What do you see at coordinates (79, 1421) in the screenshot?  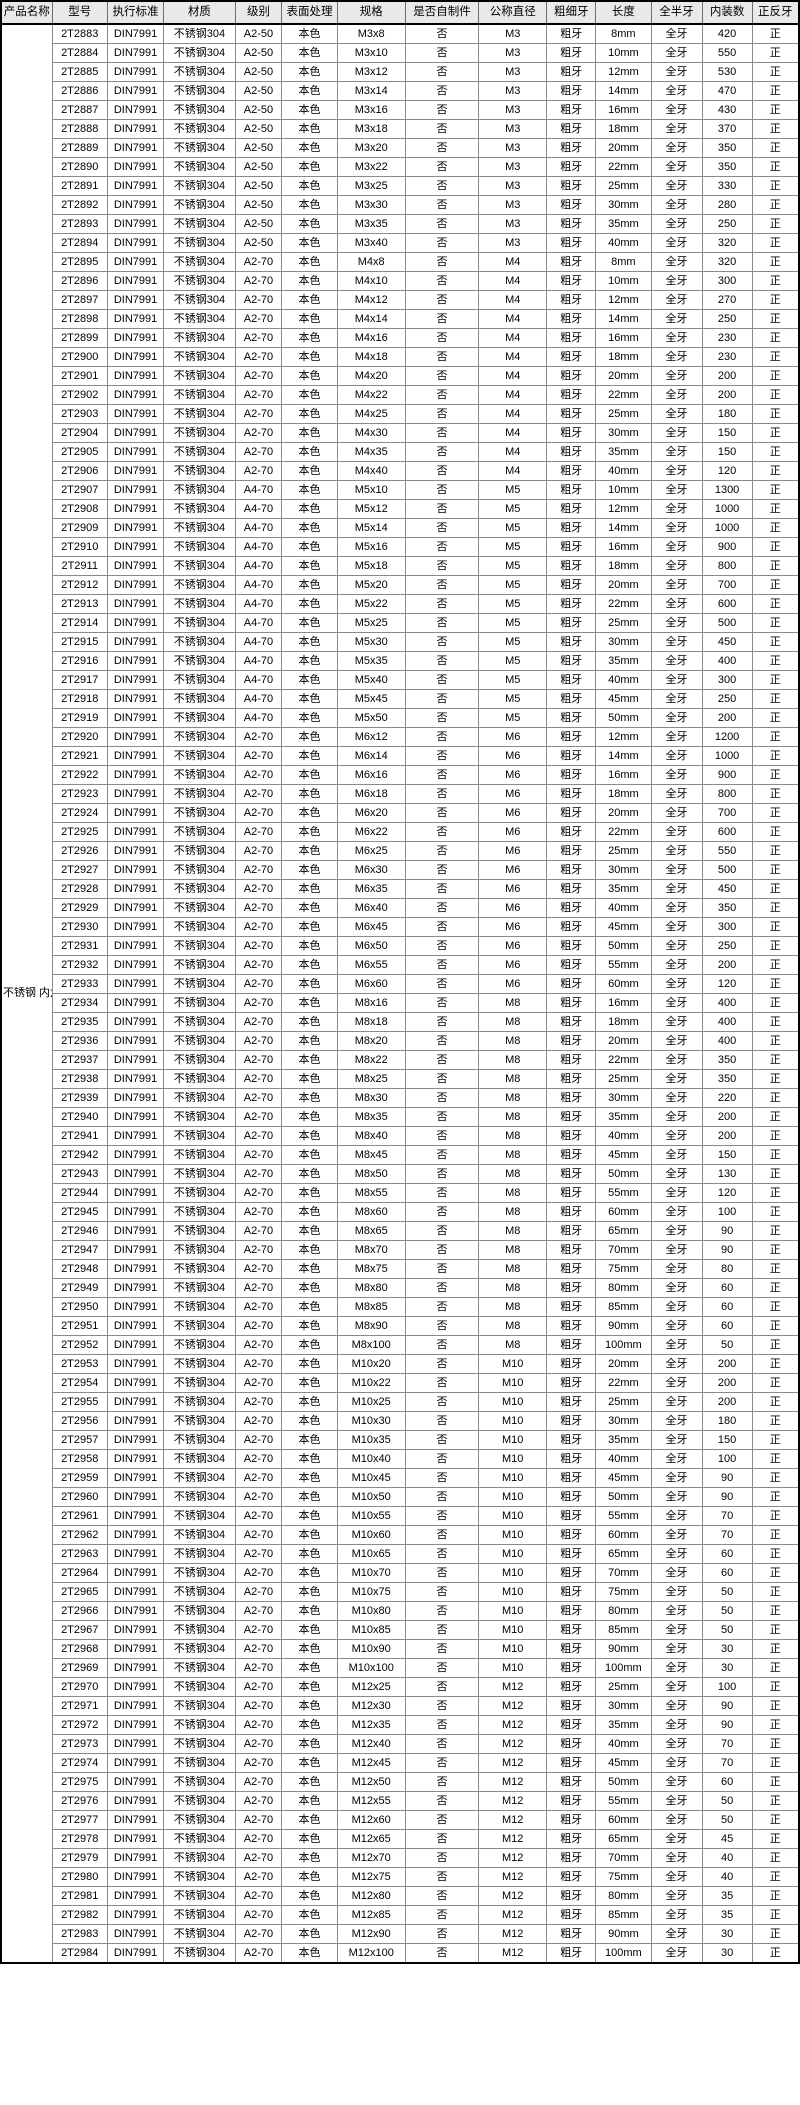 I see `cell-model: 2T2956` at bounding box center [79, 1421].